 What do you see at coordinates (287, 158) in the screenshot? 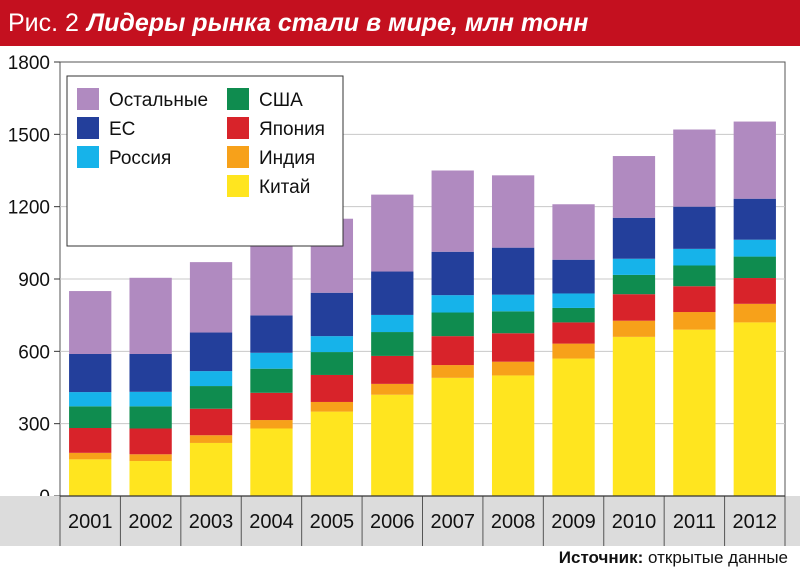
I see `legend-label: Индия` at bounding box center [287, 158].